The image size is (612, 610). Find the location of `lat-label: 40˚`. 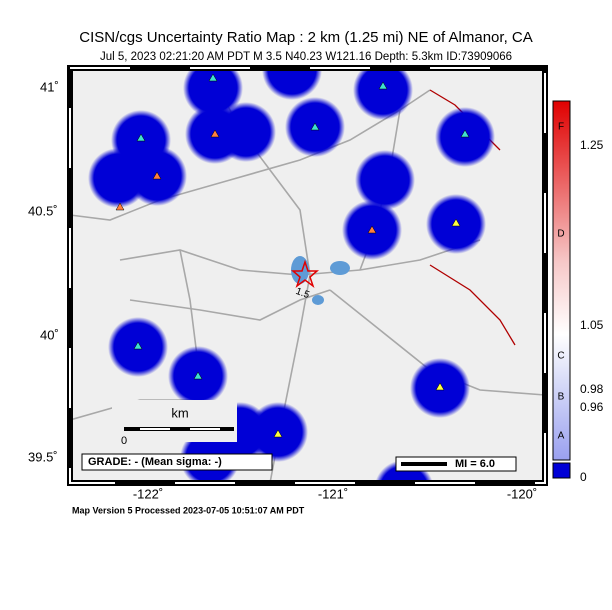

lat-label: 40˚ is located at coordinates (49, 334).